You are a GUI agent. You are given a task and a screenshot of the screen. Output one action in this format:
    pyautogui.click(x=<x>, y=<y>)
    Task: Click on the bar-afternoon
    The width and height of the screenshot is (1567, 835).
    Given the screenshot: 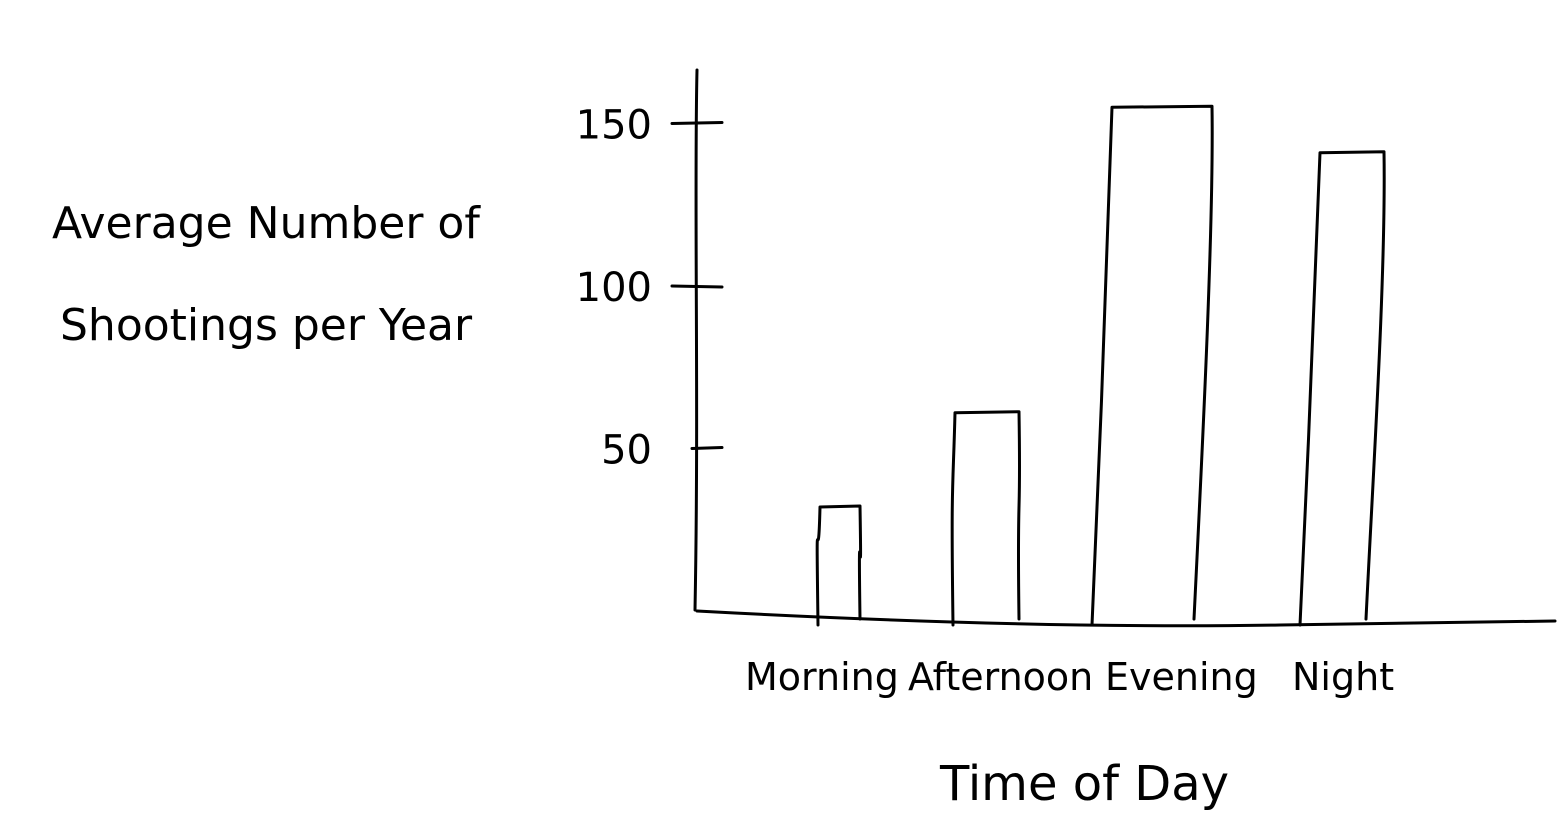 What is the action you would take?
    pyautogui.click(x=986, y=518)
    